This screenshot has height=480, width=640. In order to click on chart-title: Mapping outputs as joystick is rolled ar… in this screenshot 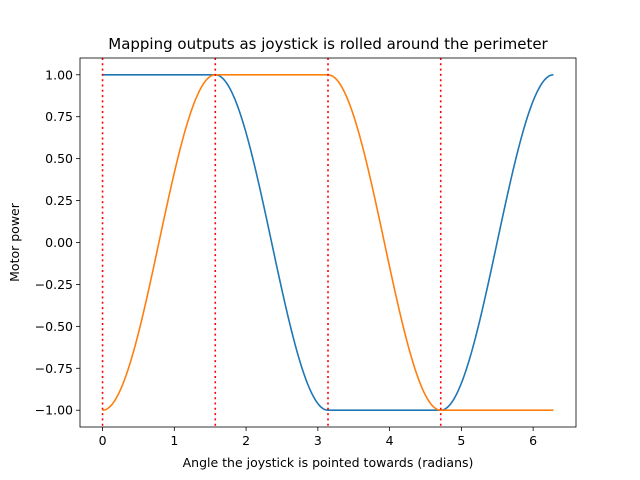, I will do `click(328, 44)`.